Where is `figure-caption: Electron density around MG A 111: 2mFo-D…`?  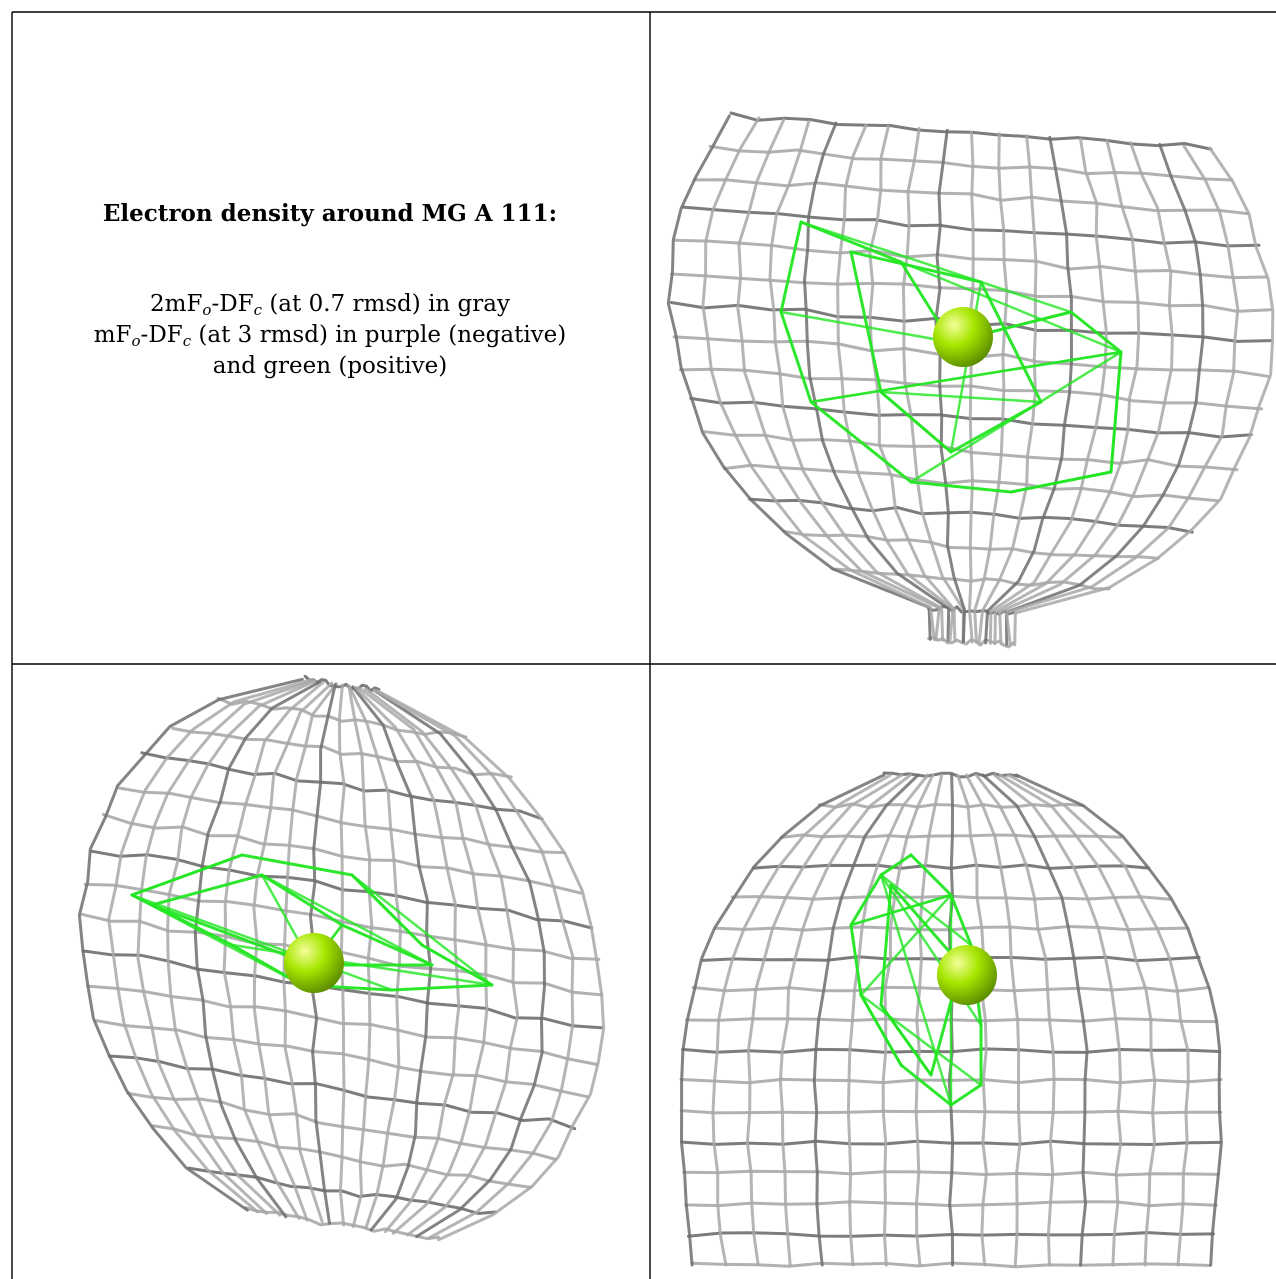
figure-caption: Electron density around MG A 111: 2mFo-D… is located at coordinates (330, 291).